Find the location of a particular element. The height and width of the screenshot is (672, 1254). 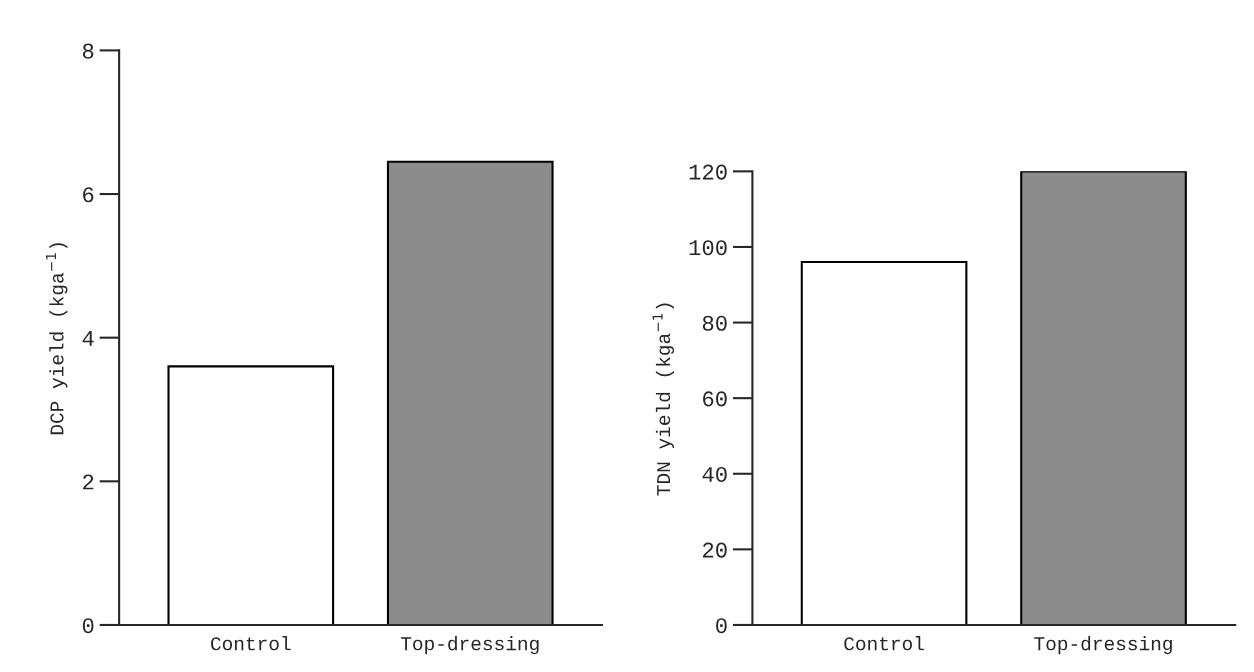

y-tick-label: 80 is located at coordinates (714, 323).